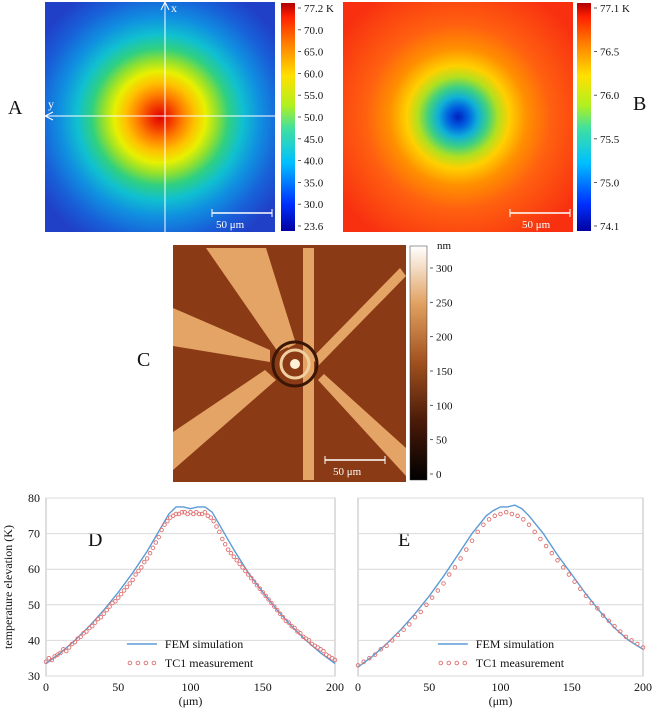 The image size is (657, 713). I want to click on panel-c-colorbar-tick-label: 300, so click(444, 269).